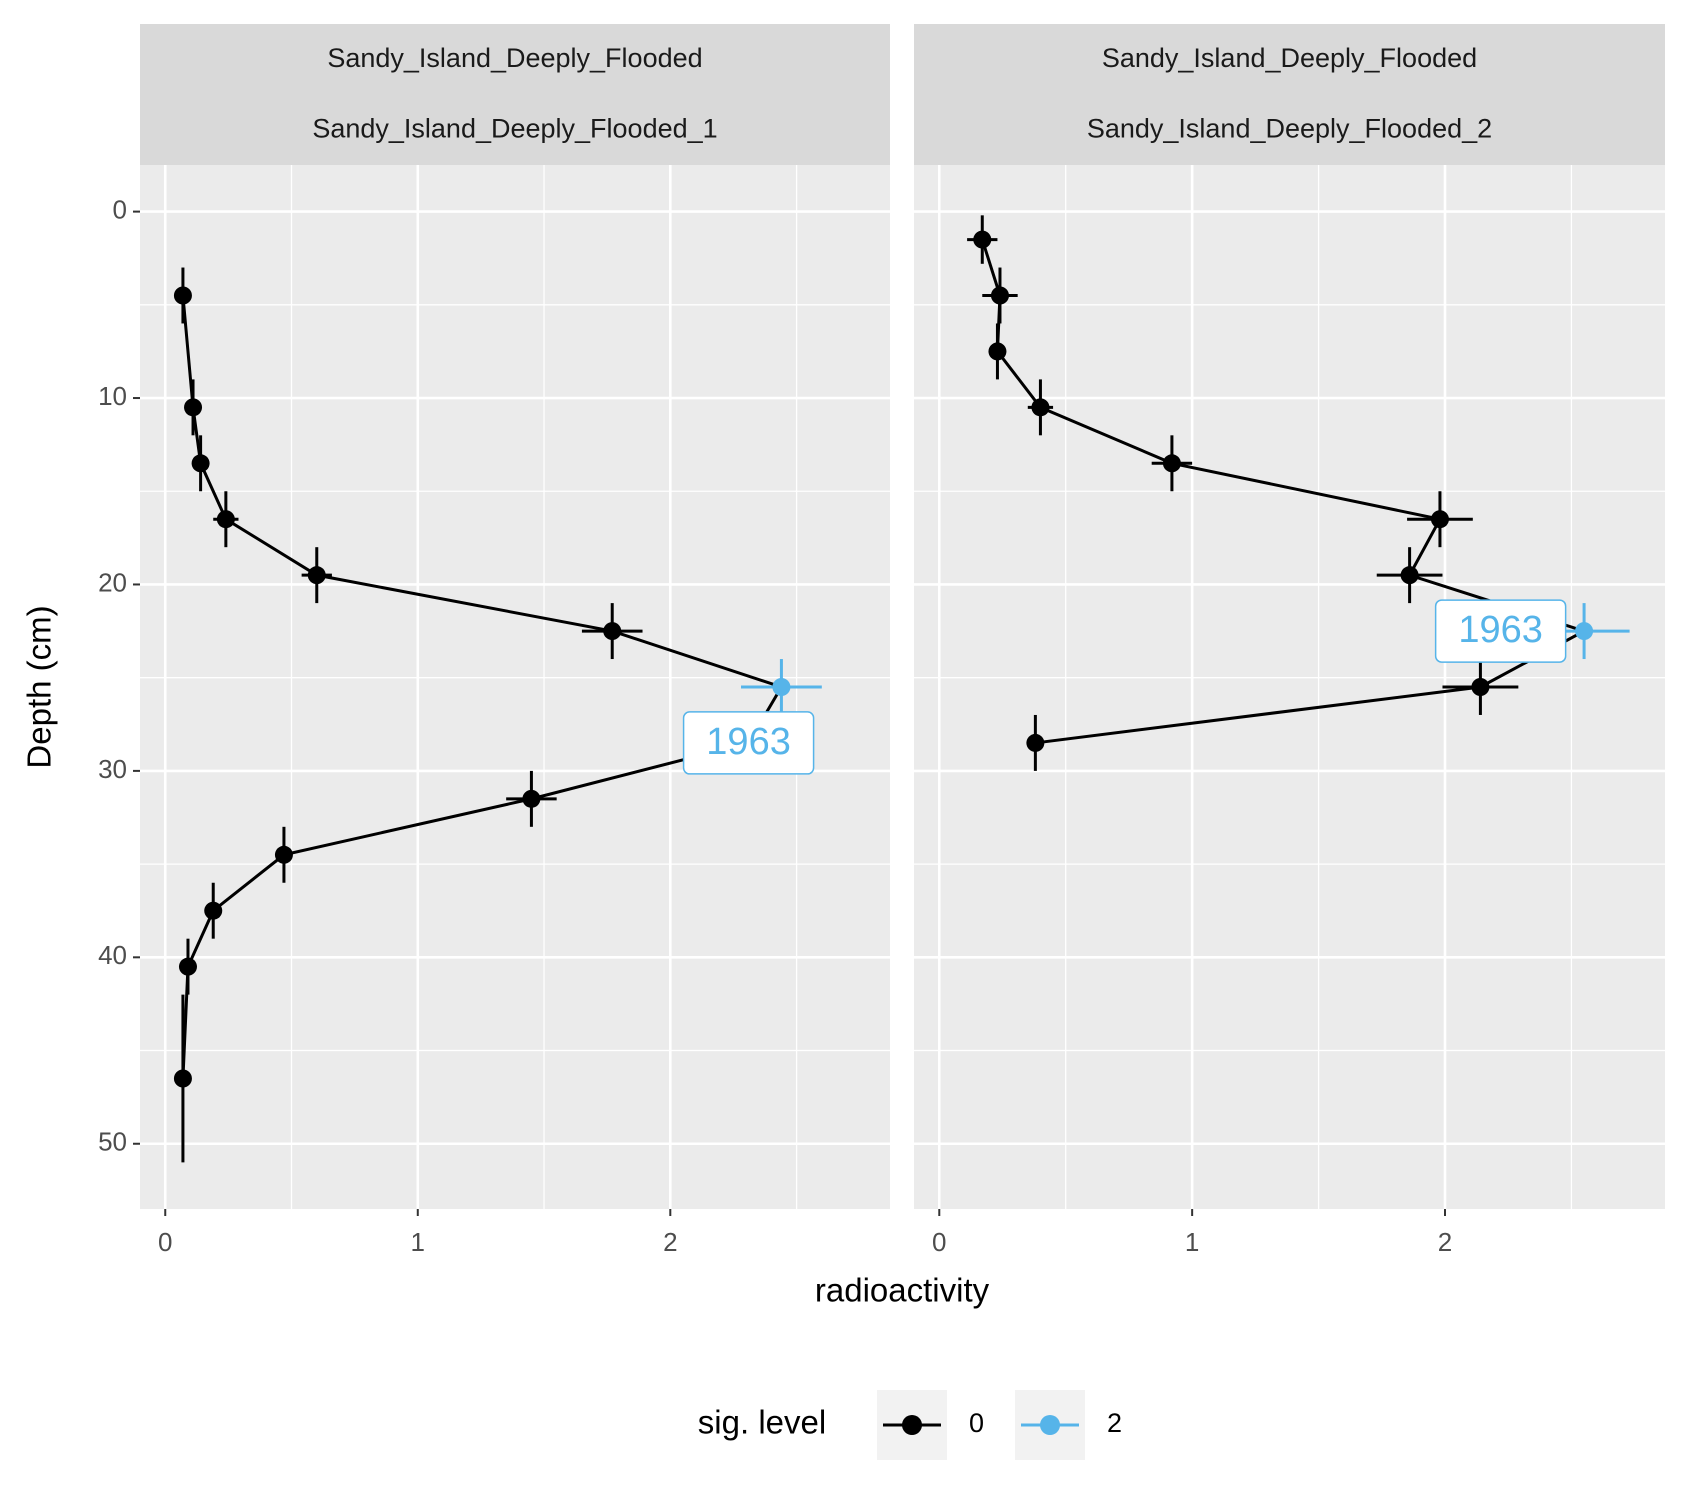 This screenshot has height=1500, width=1683. What do you see at coordinates (1114, 1423) in the screenshot?
I see `legend-label: 2` at bounding box center [1114, 1423].